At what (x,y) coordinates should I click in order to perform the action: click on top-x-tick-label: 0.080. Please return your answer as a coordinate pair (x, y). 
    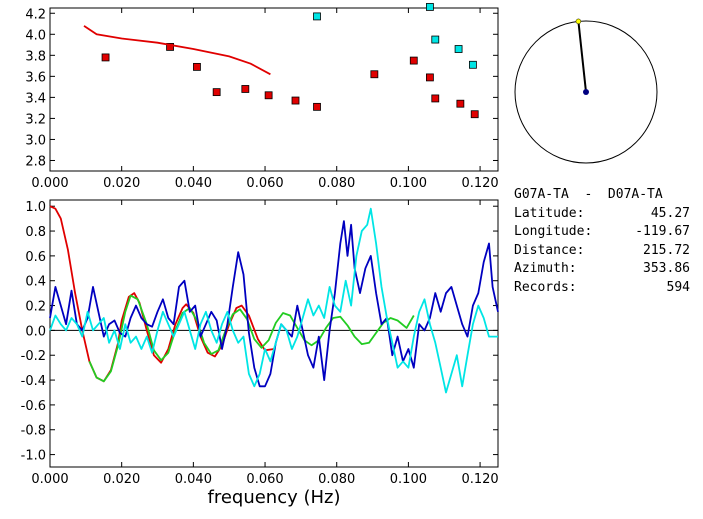
    Looking at the image, I should click on (336, 183).